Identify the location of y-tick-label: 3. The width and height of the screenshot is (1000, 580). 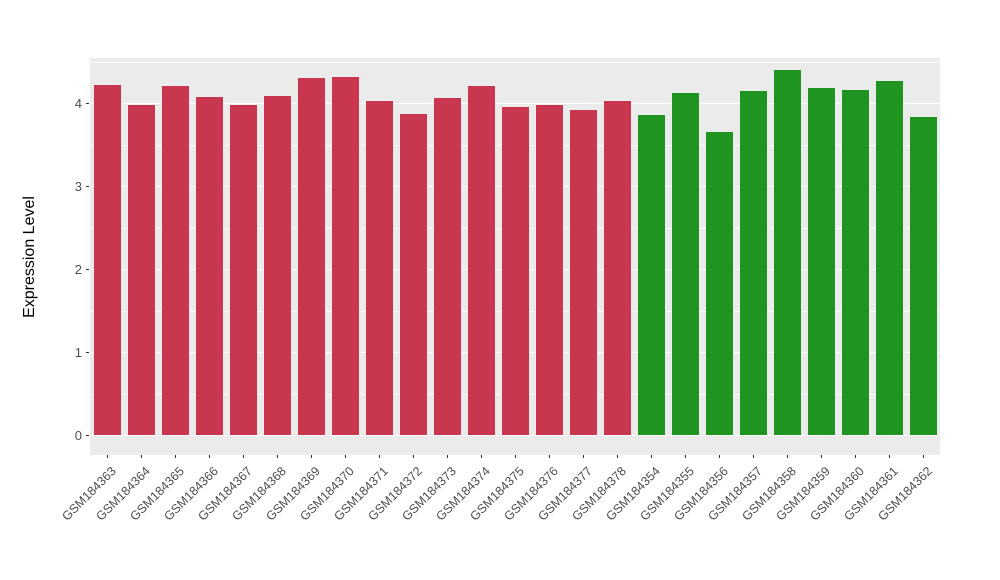
(78, 186).